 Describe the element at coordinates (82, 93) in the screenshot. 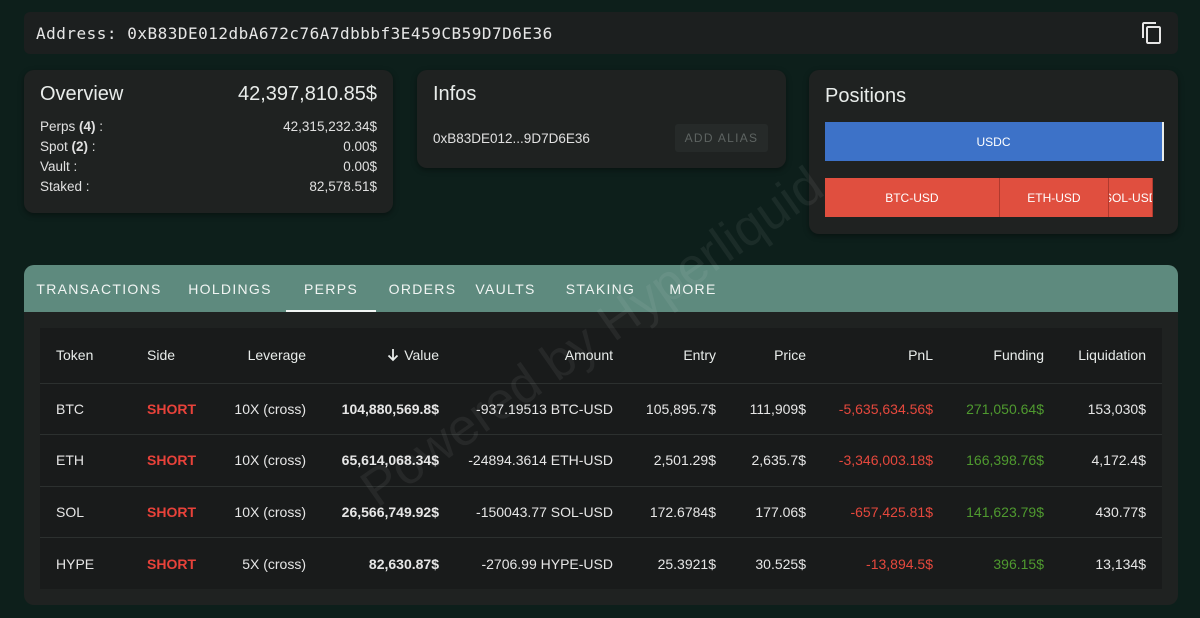

I see `overview-title: Overview` at that location.